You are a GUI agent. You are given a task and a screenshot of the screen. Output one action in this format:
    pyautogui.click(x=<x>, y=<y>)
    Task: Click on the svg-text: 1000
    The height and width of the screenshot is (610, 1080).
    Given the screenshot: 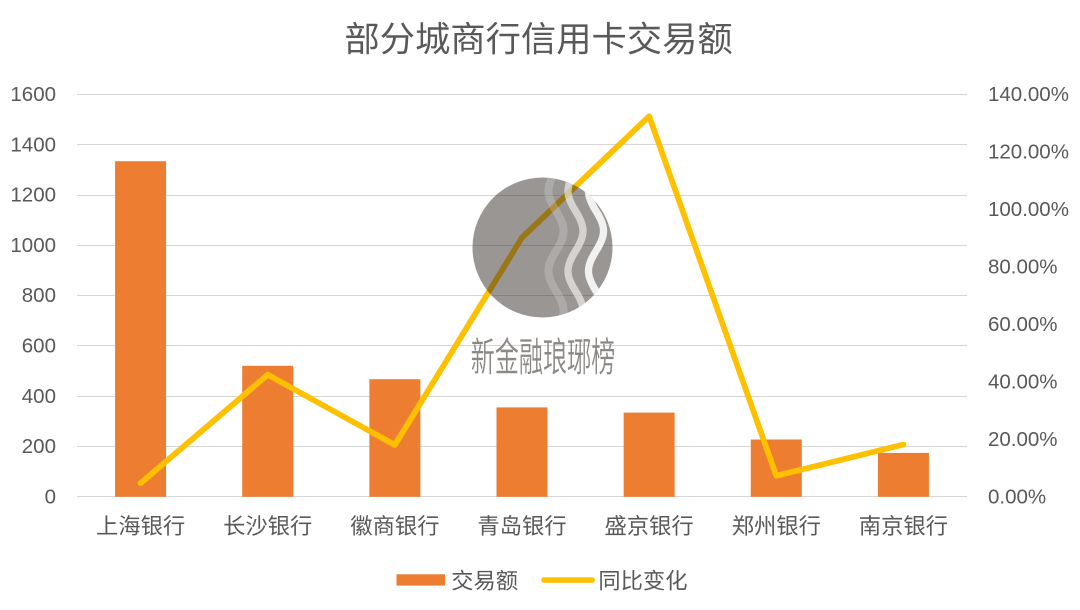 What is the action you would take?
    pyautogui.click(x=33, y=245)
    